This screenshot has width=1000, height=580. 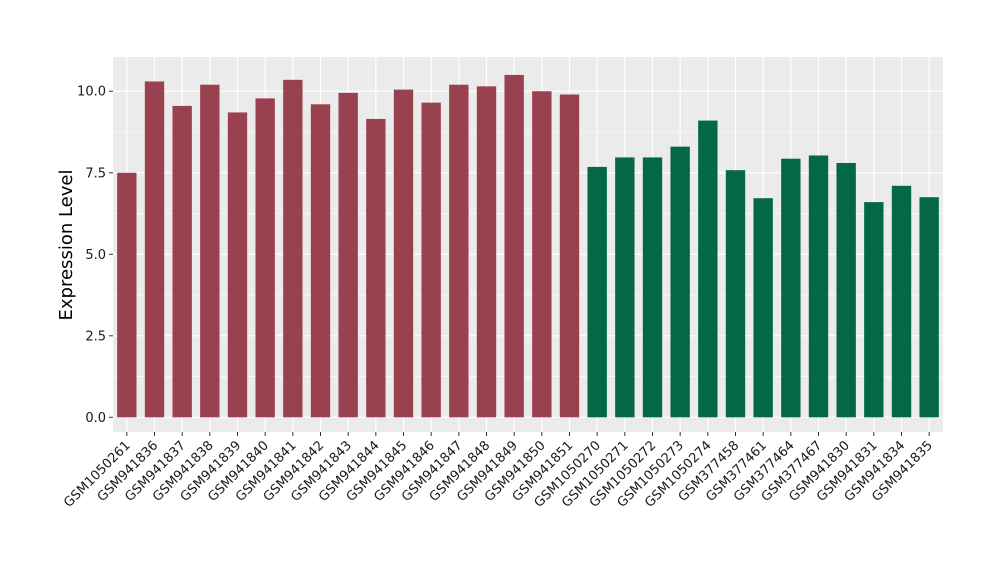 What do you see at coordinates (210, 251) in the screenshot?
I see `bar-GSM941838` at bounding box center [210, 251].